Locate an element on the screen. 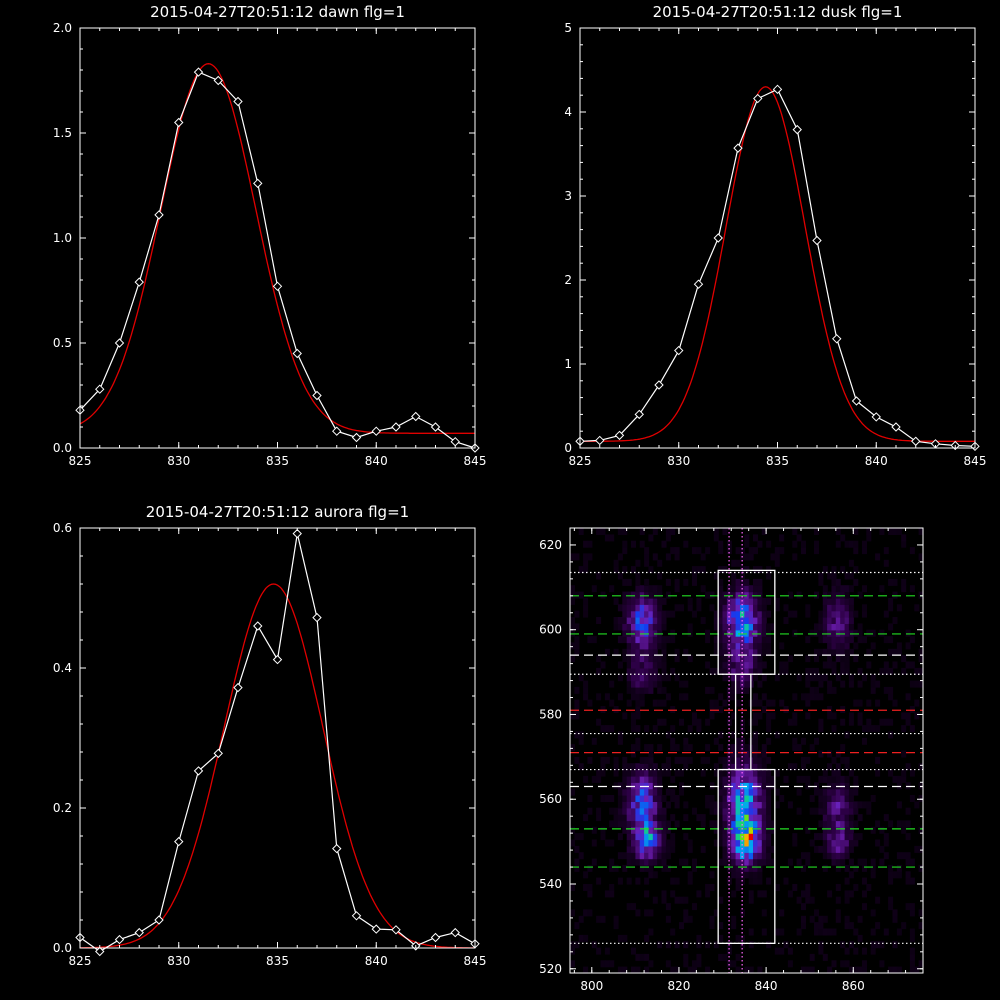  x-tick-label: 845 is located at coordinates (475, 461).